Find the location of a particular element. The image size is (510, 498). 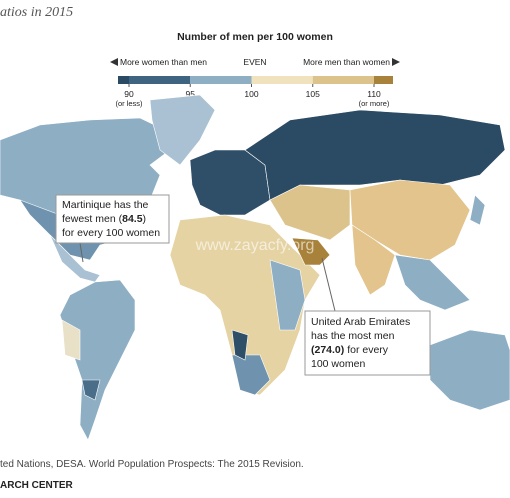

africa is located at coordinates (245, 305).